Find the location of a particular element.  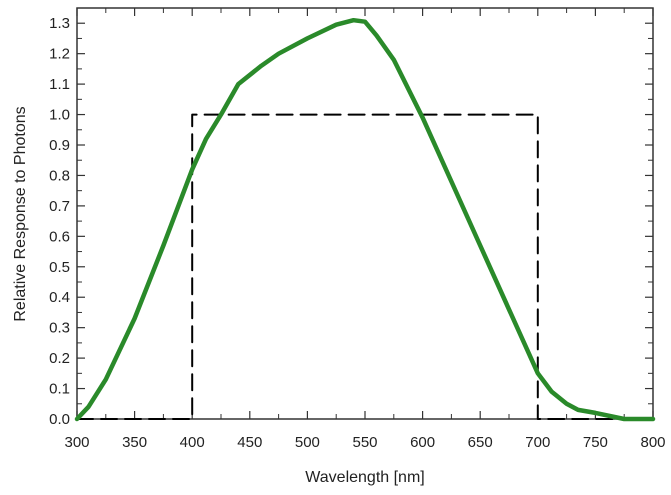

x-tick-label: 350 is located at coordinates (134, 442).